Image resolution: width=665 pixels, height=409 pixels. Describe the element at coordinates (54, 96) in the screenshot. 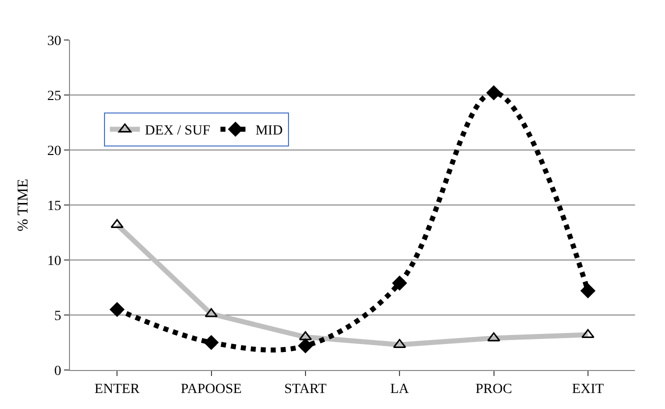

I see `y-tick-label: 25` at that location.